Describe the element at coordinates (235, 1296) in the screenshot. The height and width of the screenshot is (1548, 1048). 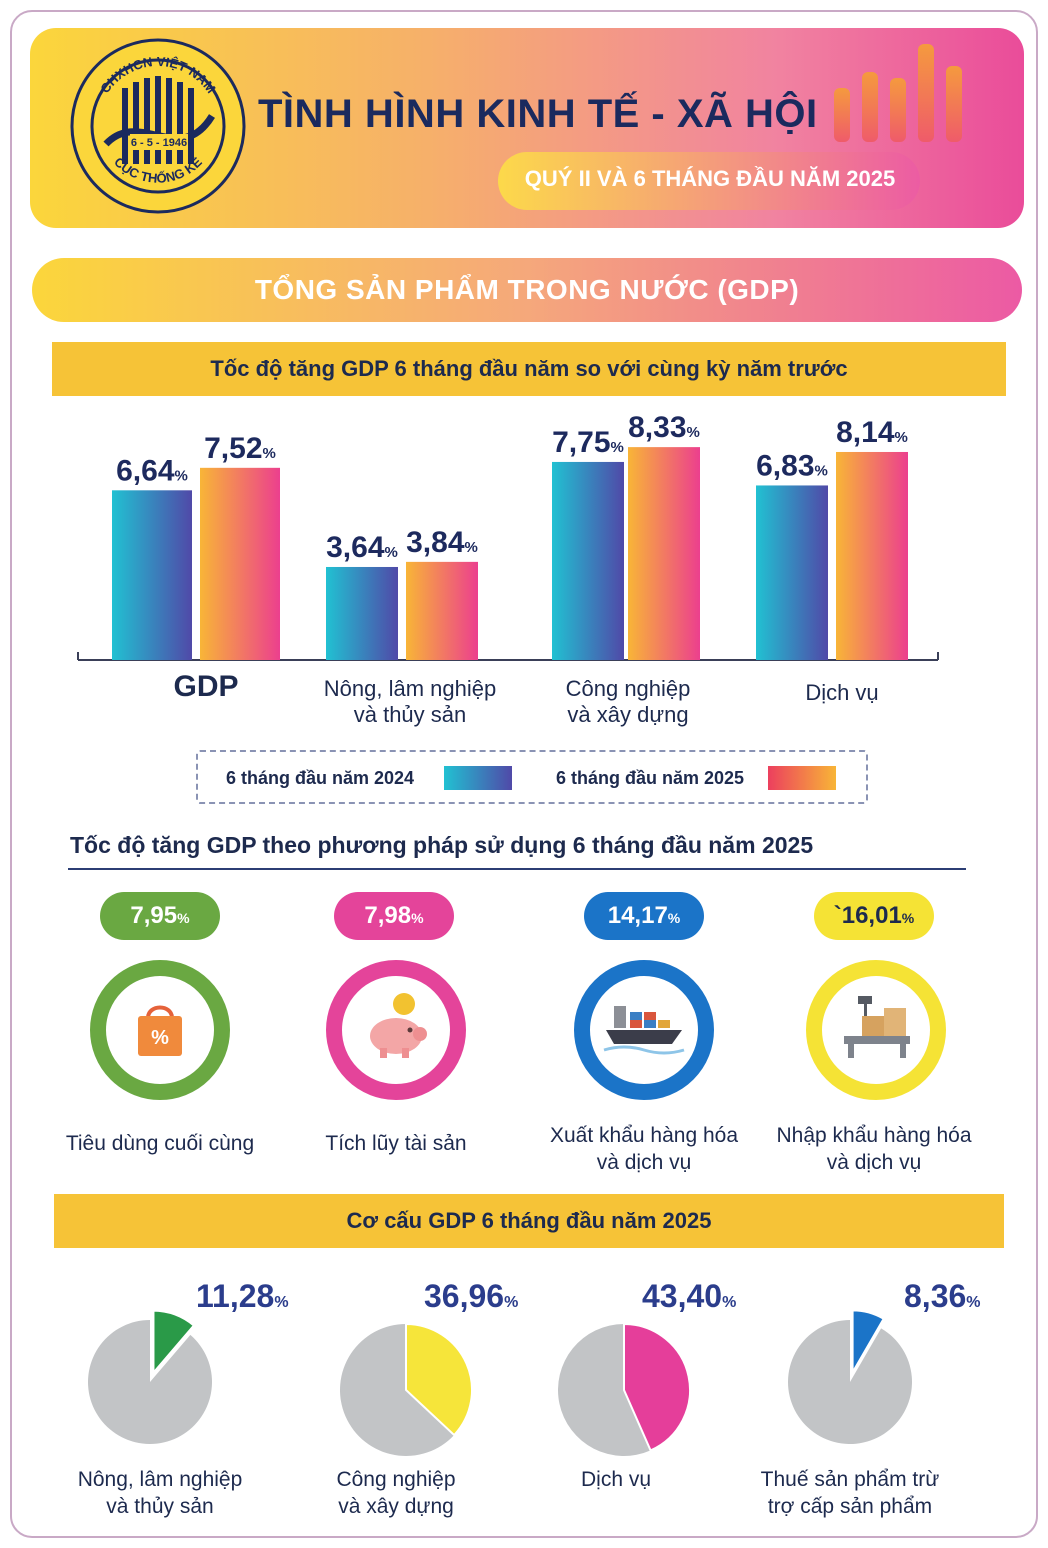
I see `share-number: 11,28` at that location.